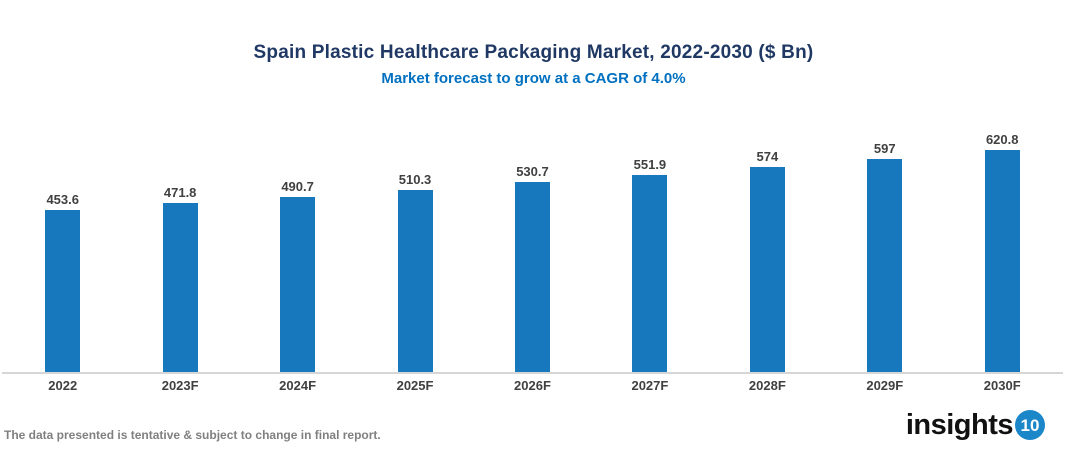 This screenshot has height=454, width=1067. What do you see at coordinates (298, 385) in the screenshot?
I see `x-tick-label-2024F: 2024F` at bounding box center [298, 385].